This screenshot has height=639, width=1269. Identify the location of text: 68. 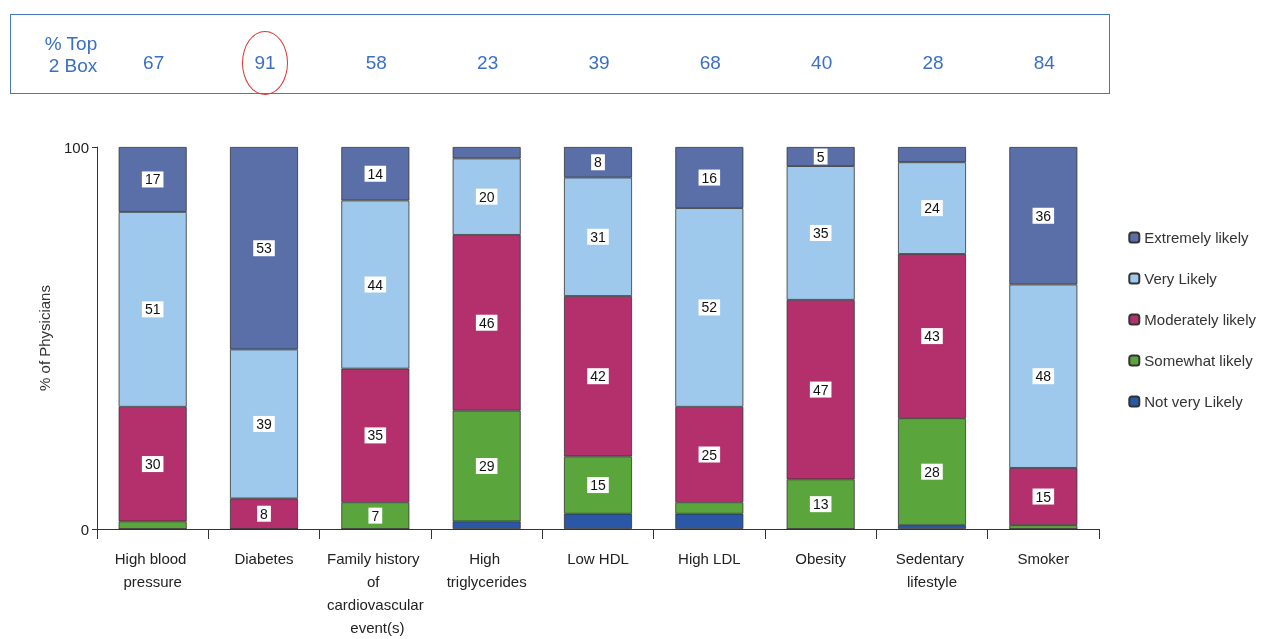
(710, 63).